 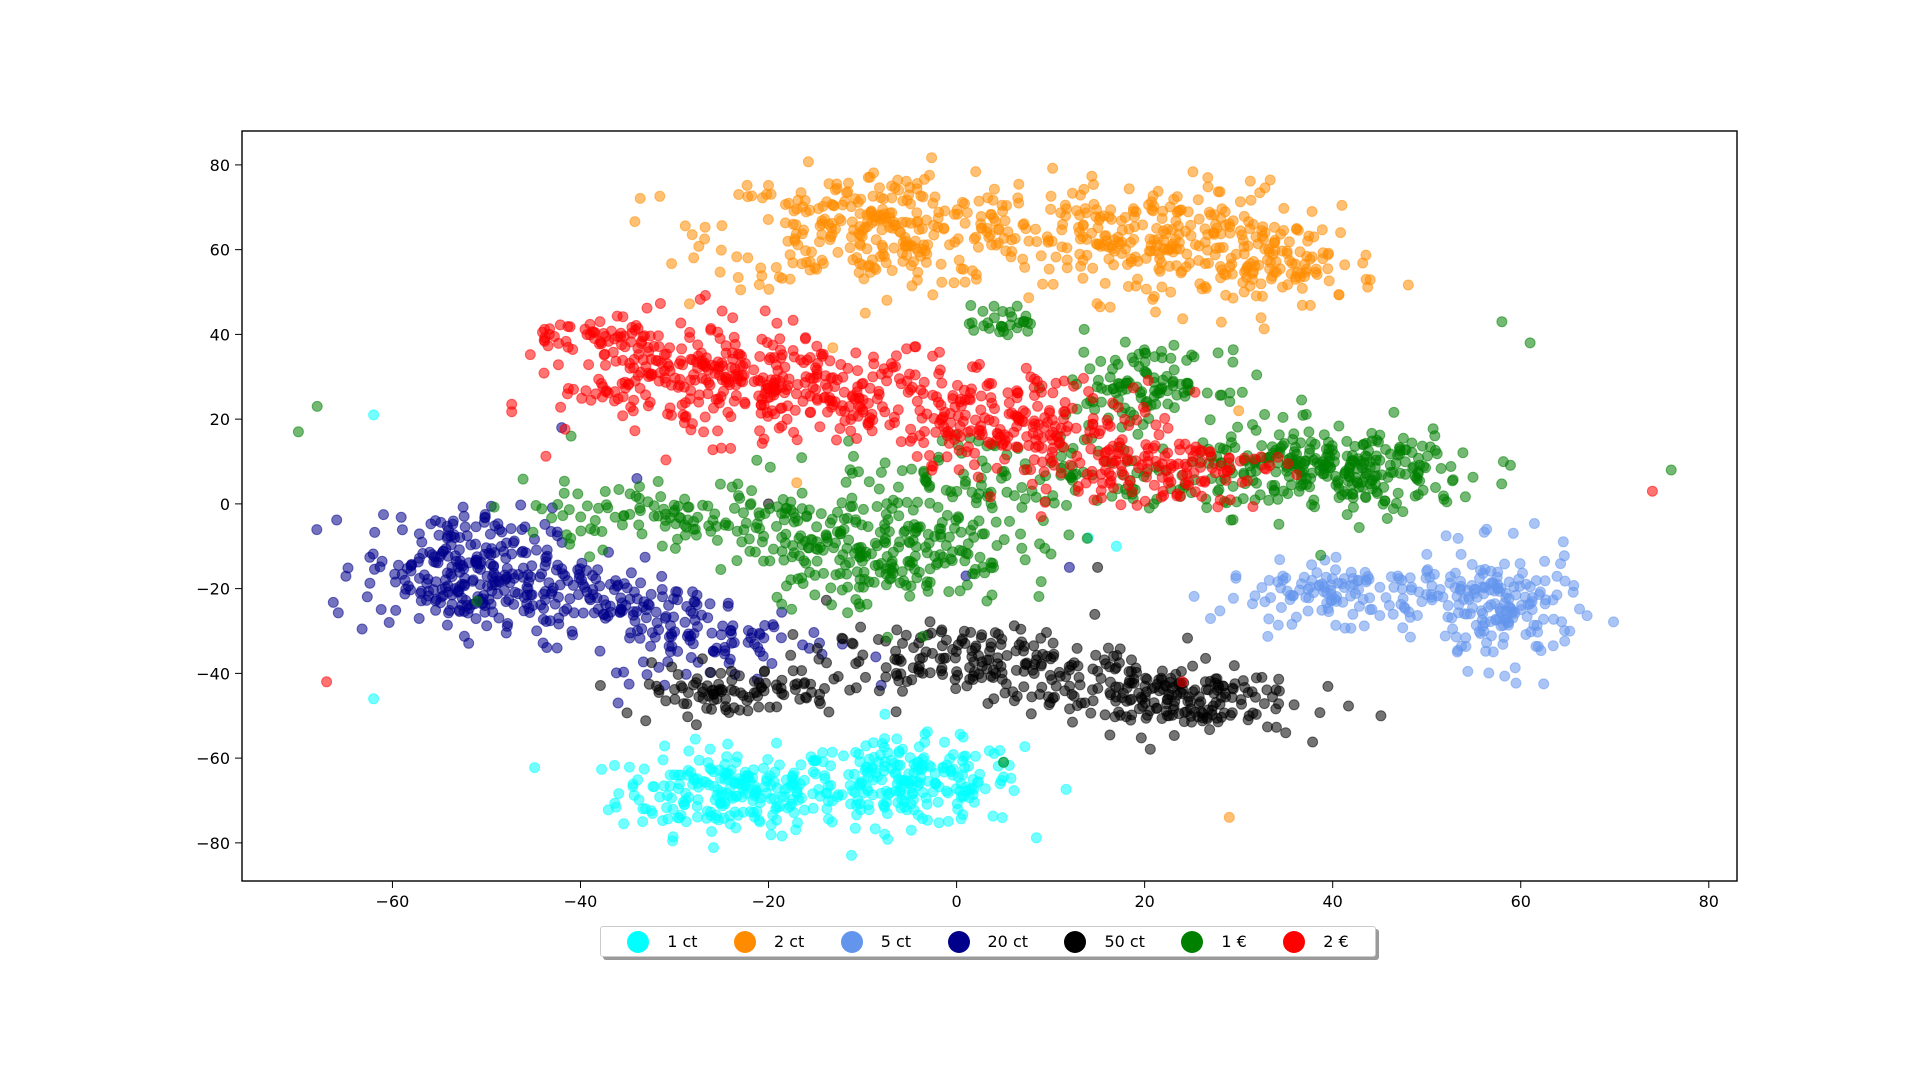 What do you see at coordinates (213, 673) in the screenshot?
I see `y-tick-label: −40` at bounding box center [213, 673].